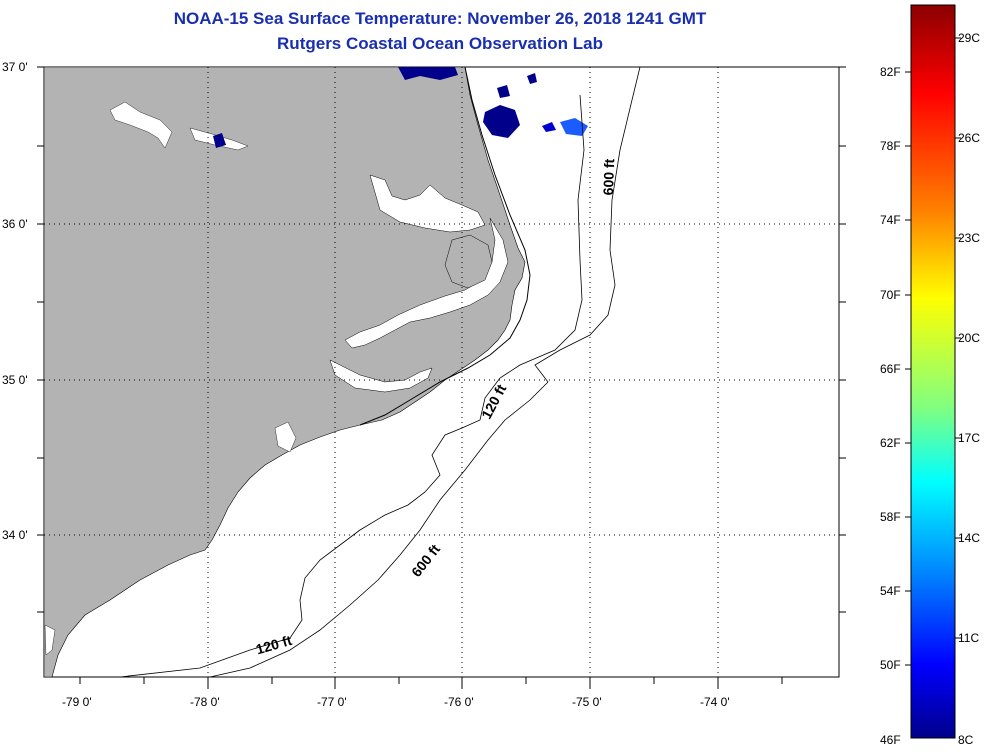 This screenshot has width=984, height=754. What do you see at coordinates (969, 438) in the screenshot?
I see `colorbar-c-label: 17C` at bounding box center [969, 438].